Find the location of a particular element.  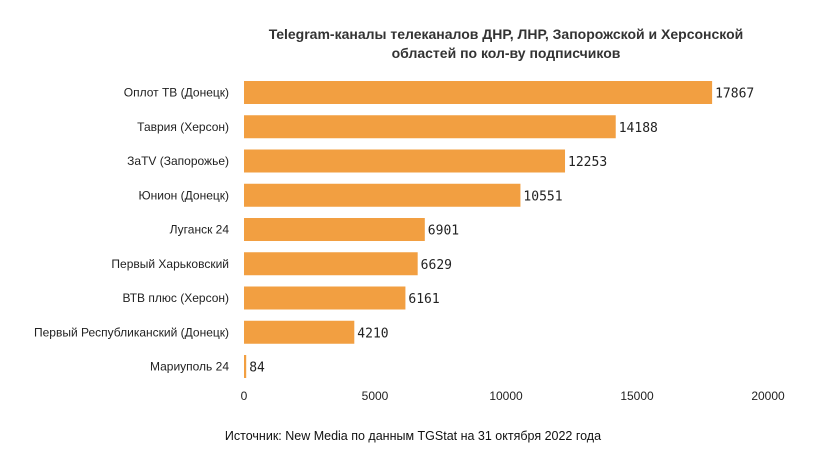

value-label: 4210 is located at coordinates (372, 333).